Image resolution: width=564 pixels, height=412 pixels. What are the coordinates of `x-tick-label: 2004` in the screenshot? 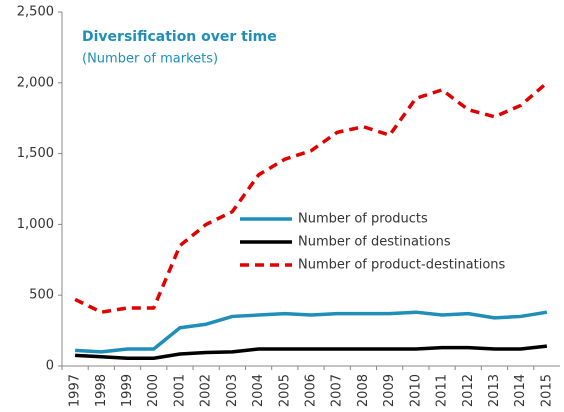 It's located at (258, 390).